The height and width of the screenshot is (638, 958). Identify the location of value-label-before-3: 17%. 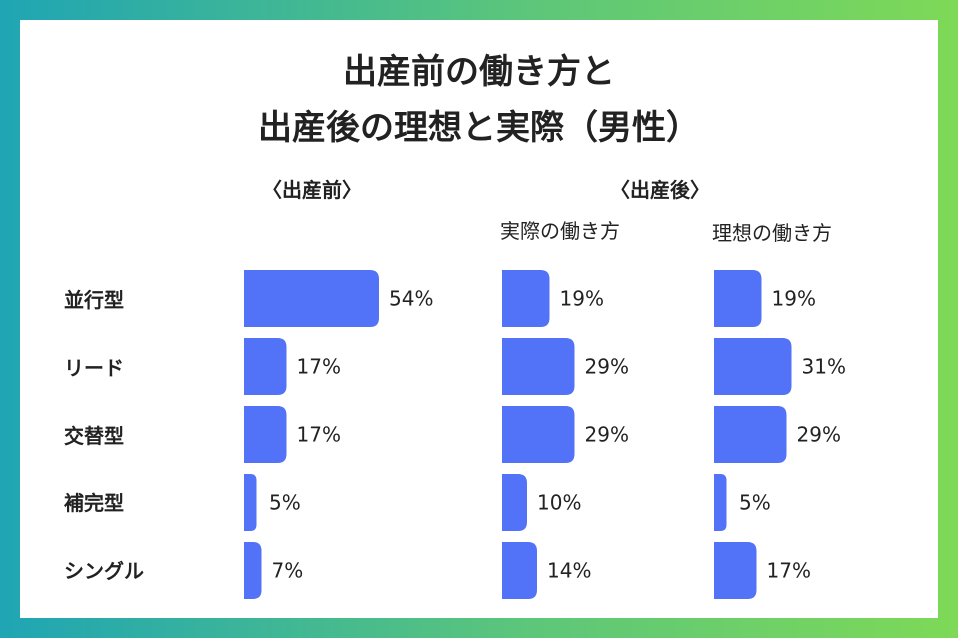
(319, 435).